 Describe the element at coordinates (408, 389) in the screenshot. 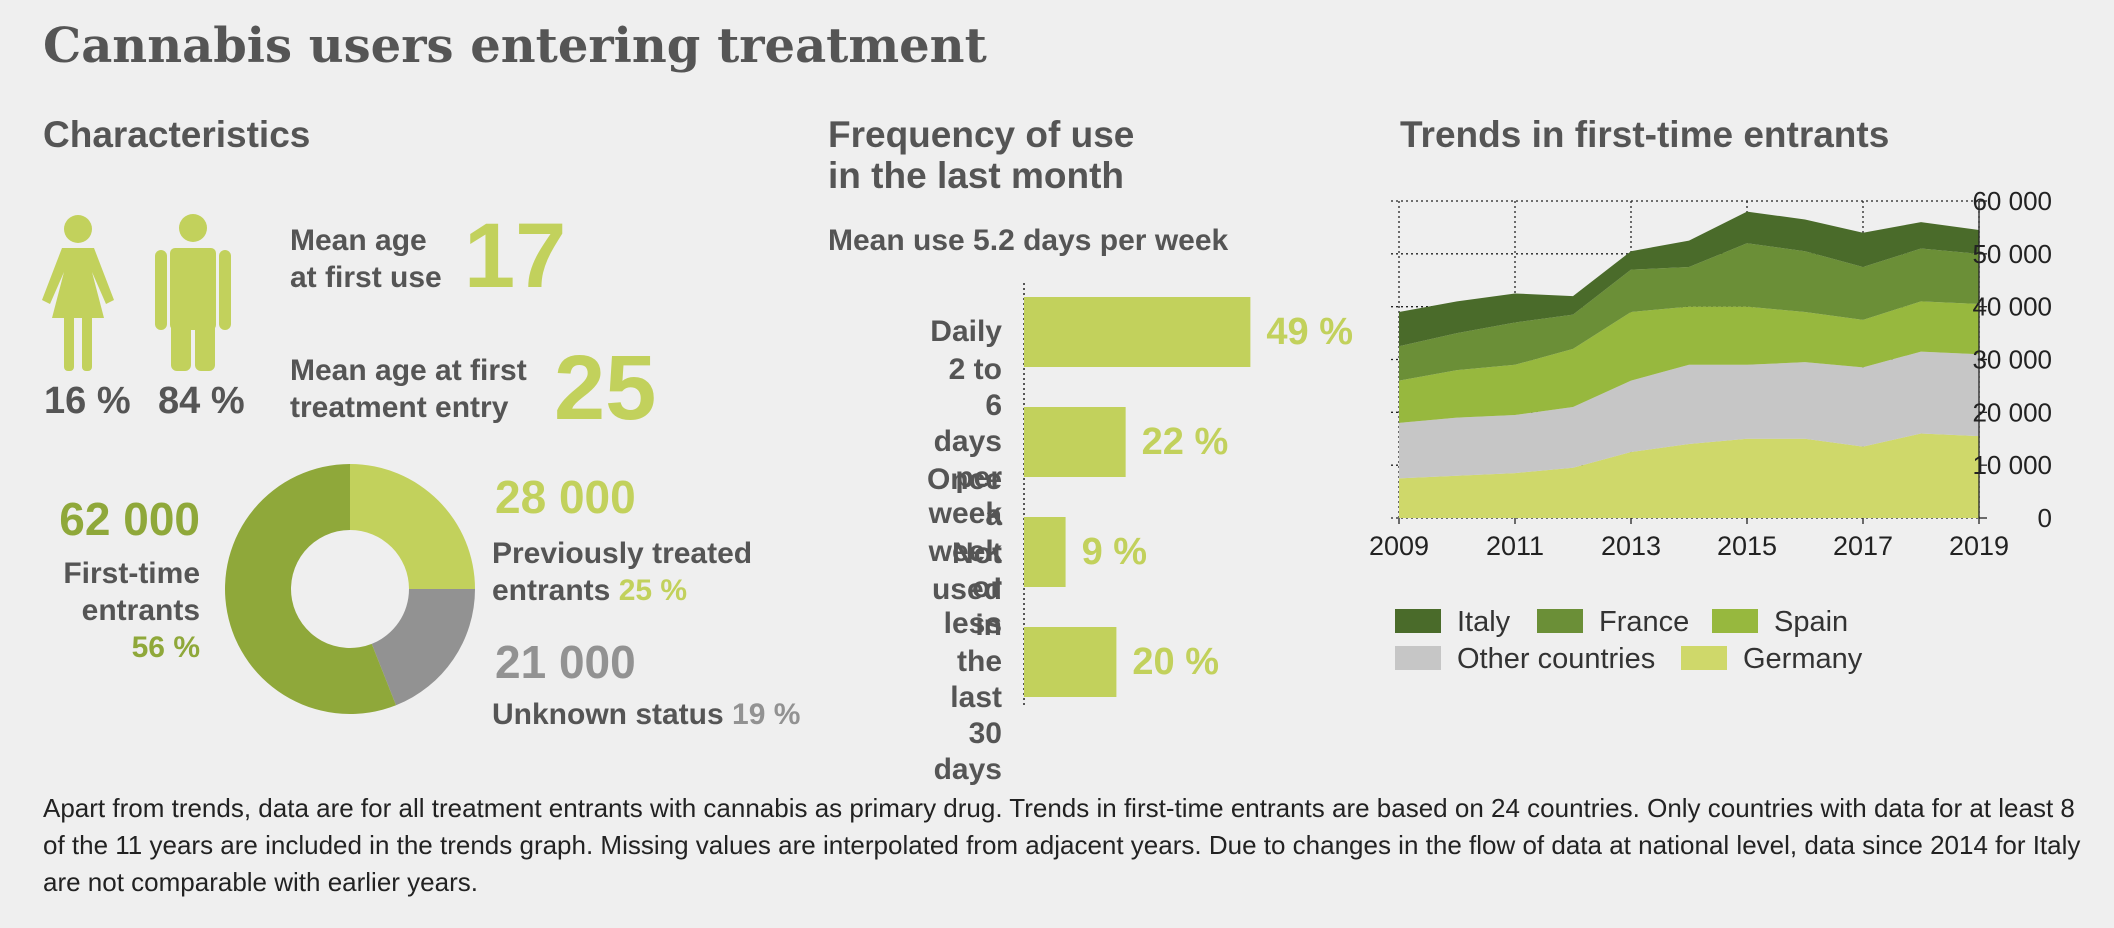

I see `stat-label: Mean age at first treatment entry` at that location.